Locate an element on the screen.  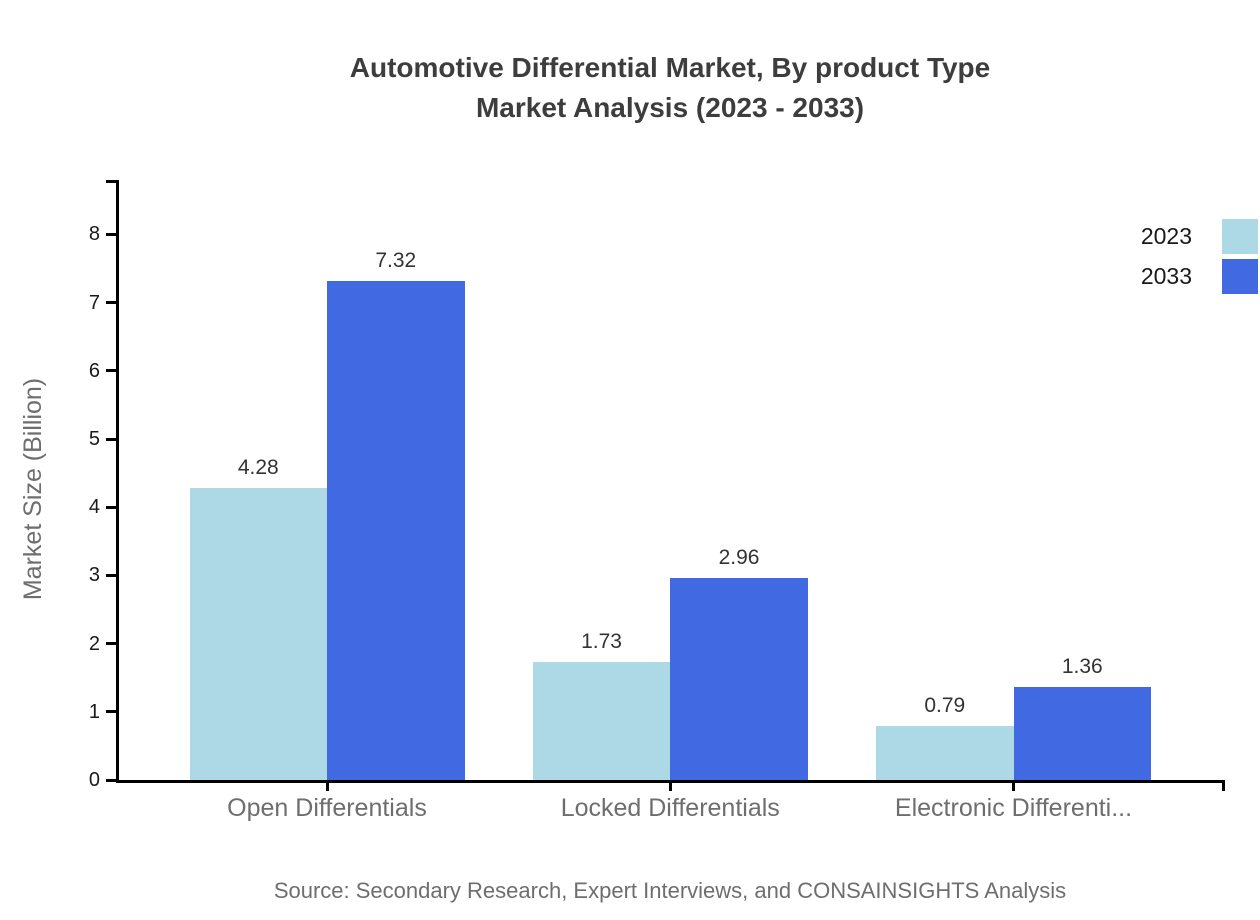
value-label-2033-electronic-differenti: 1.36 is located at coordinates (1082, 667).